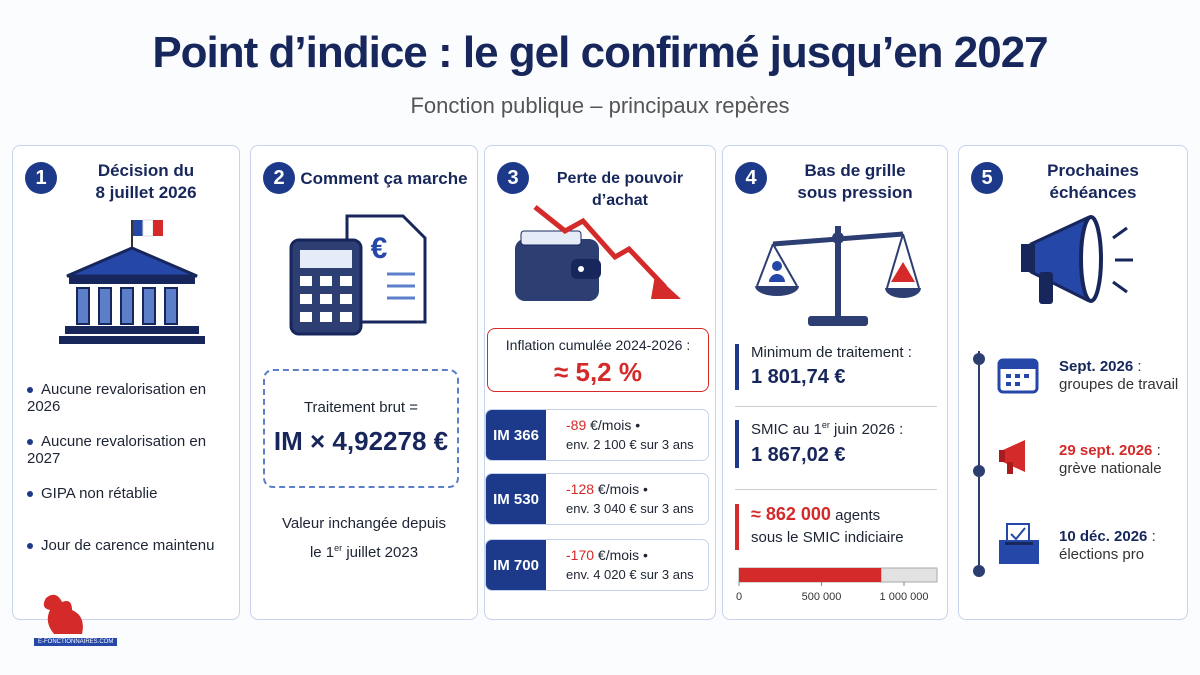  What do you see at coordinates (855, 515) in the screenshot?
I see `agents-suffix: agents` at bounding box center [855, 515].